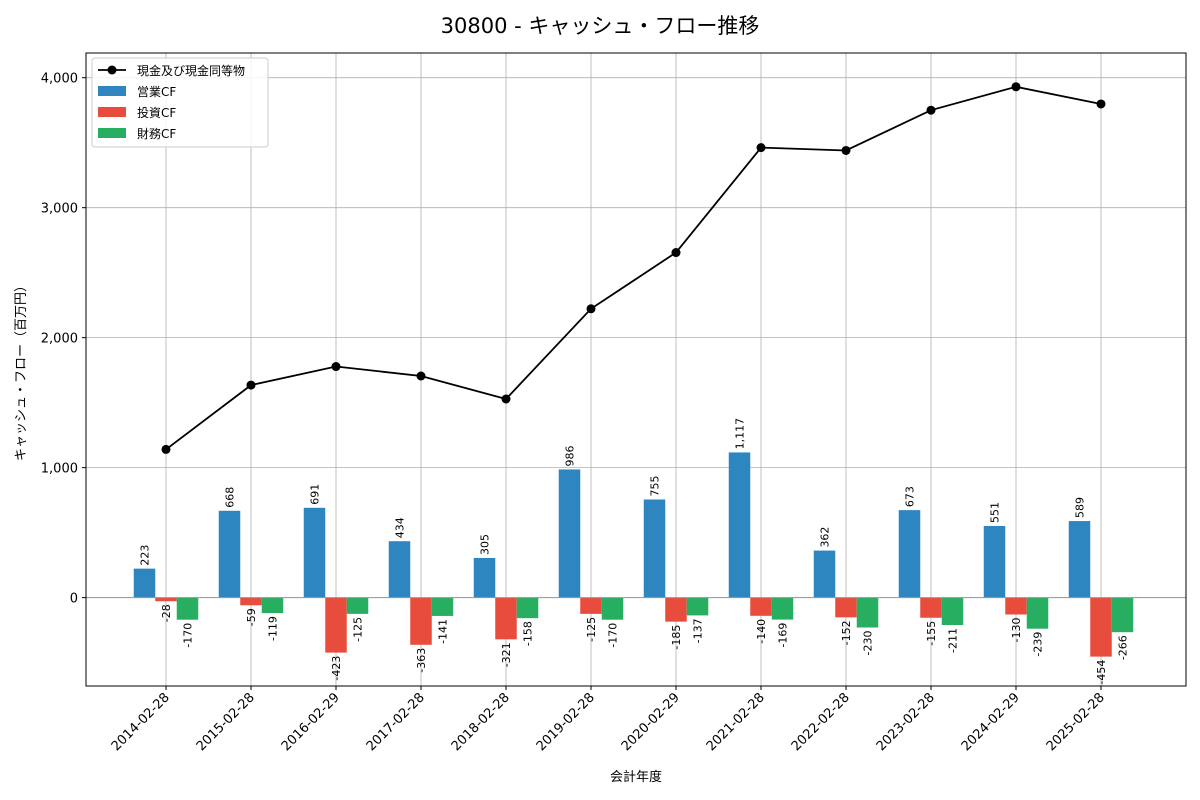 The image size is (1200, 800). Describe the element at coordinates (21, 370) in the screenshot. I see `y-axis-label: キャッシュ・フロー（百万円）` at that location.